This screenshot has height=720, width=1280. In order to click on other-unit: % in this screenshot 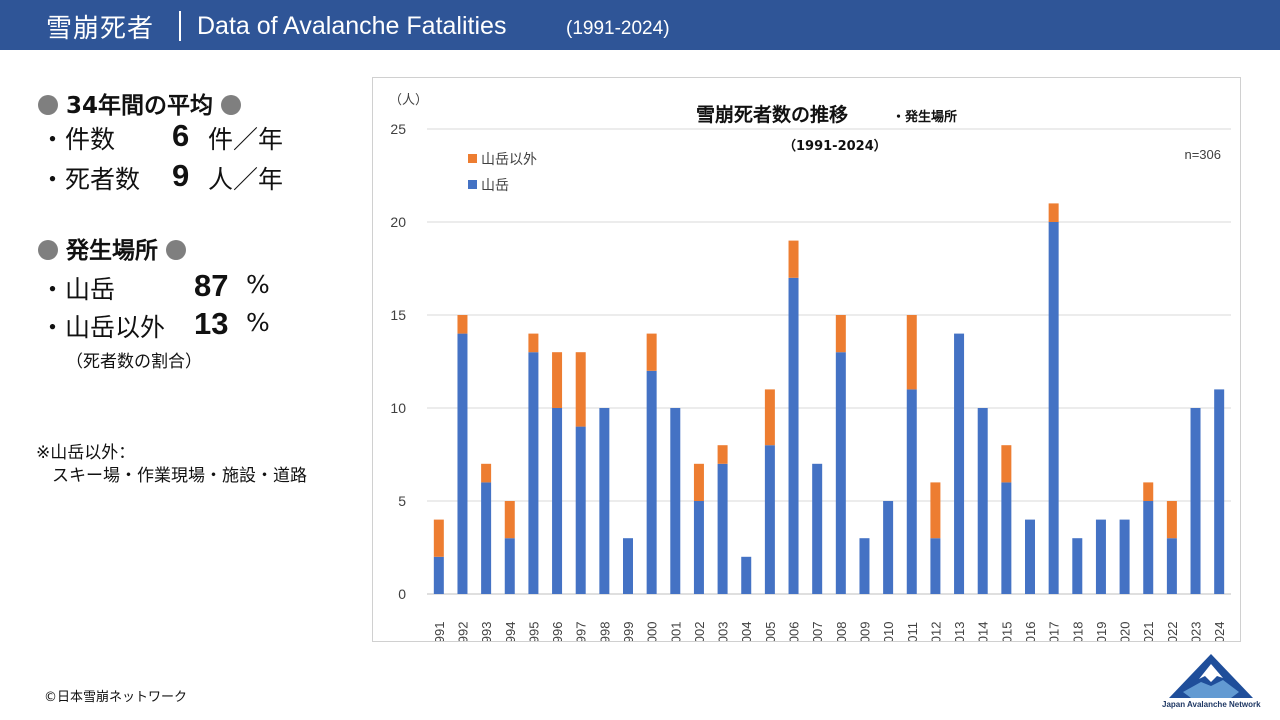, I will do `click(258, 322)`.